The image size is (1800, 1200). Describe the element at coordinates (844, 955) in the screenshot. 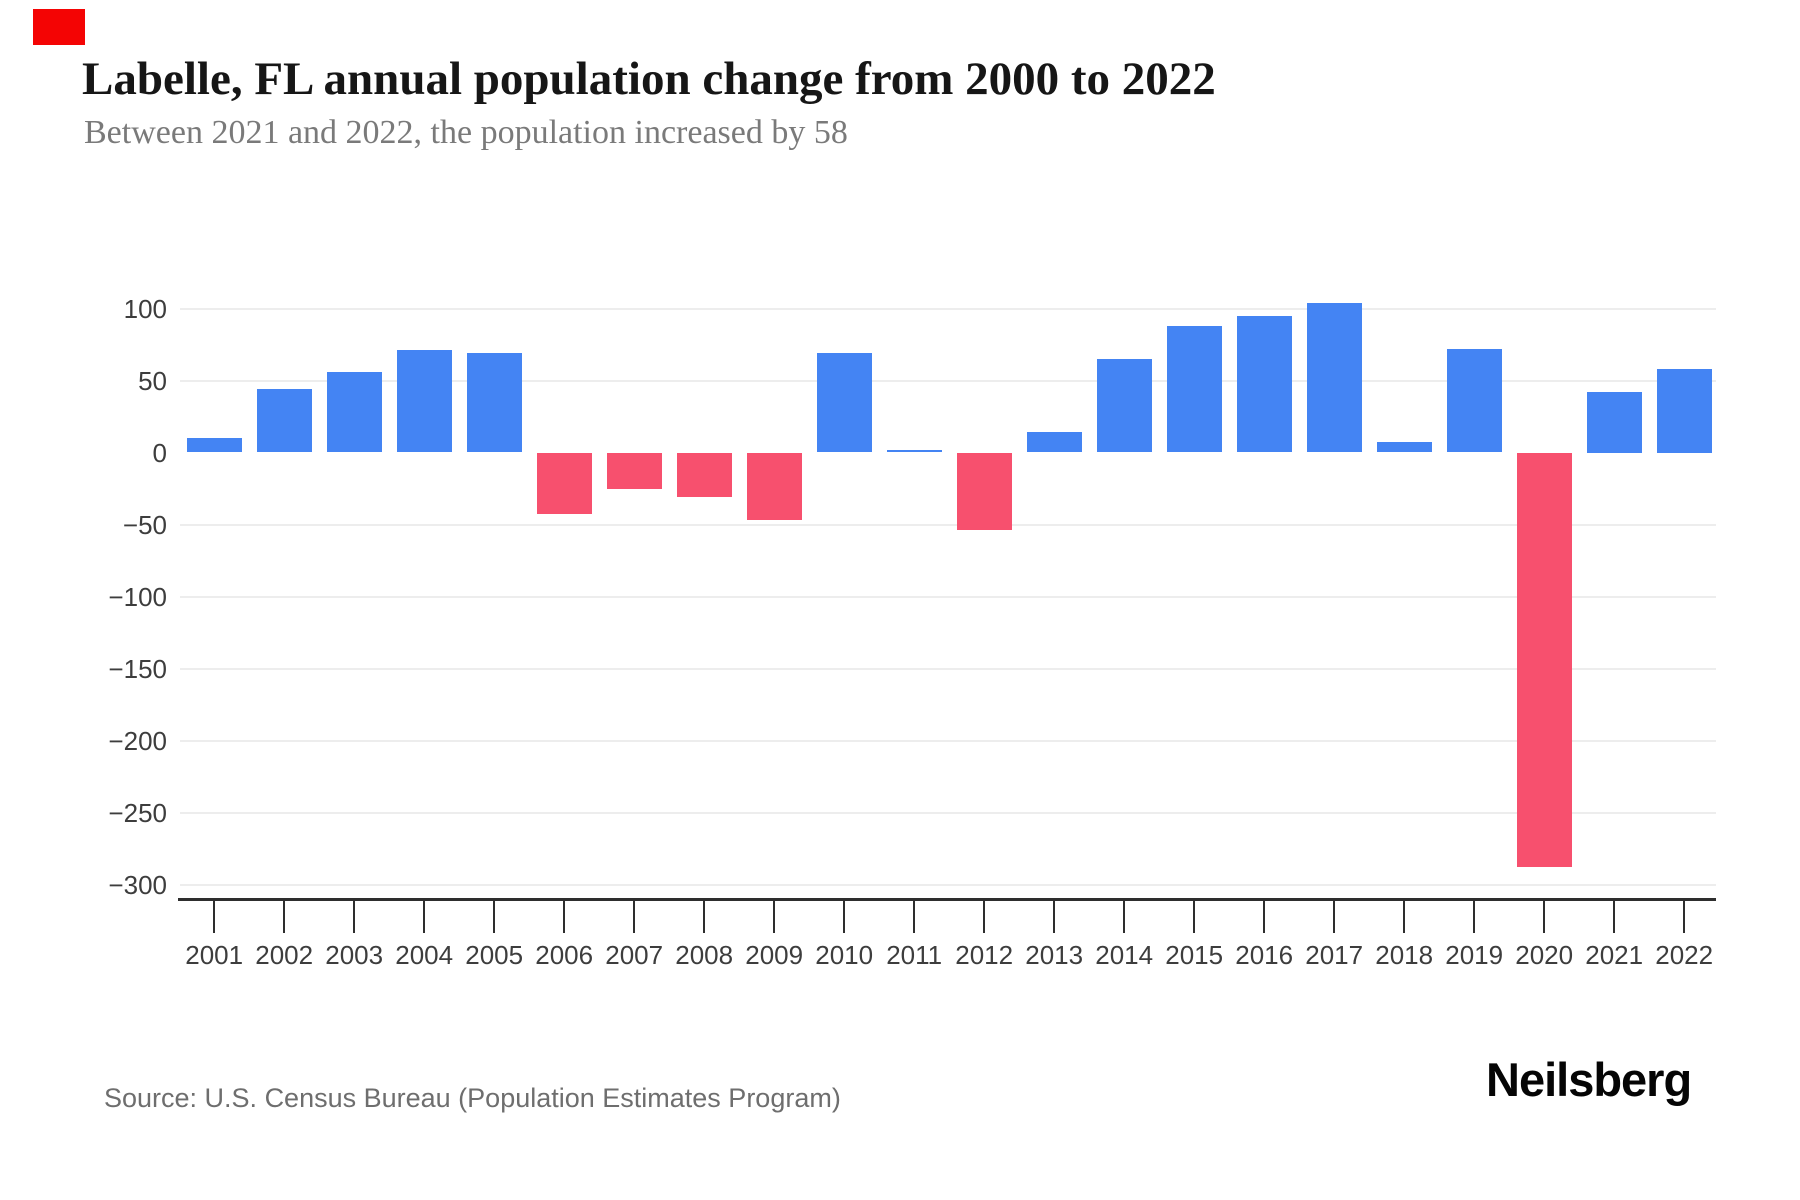

I see `x-axis-tick-label: 2010` at that location.